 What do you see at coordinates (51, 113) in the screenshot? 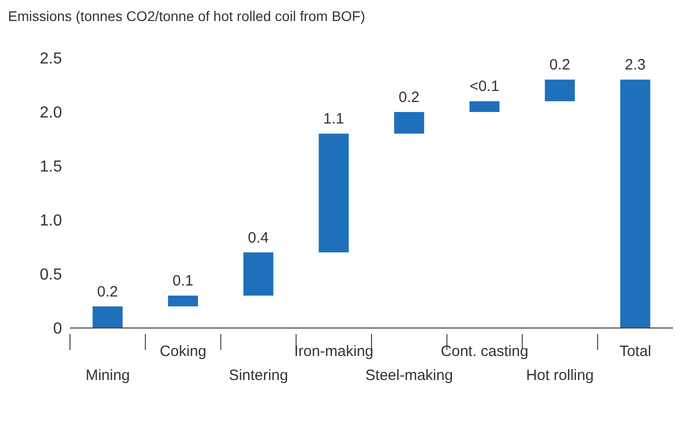
I see `y-tick-label: 2.0` at bounding box center [51, 113].